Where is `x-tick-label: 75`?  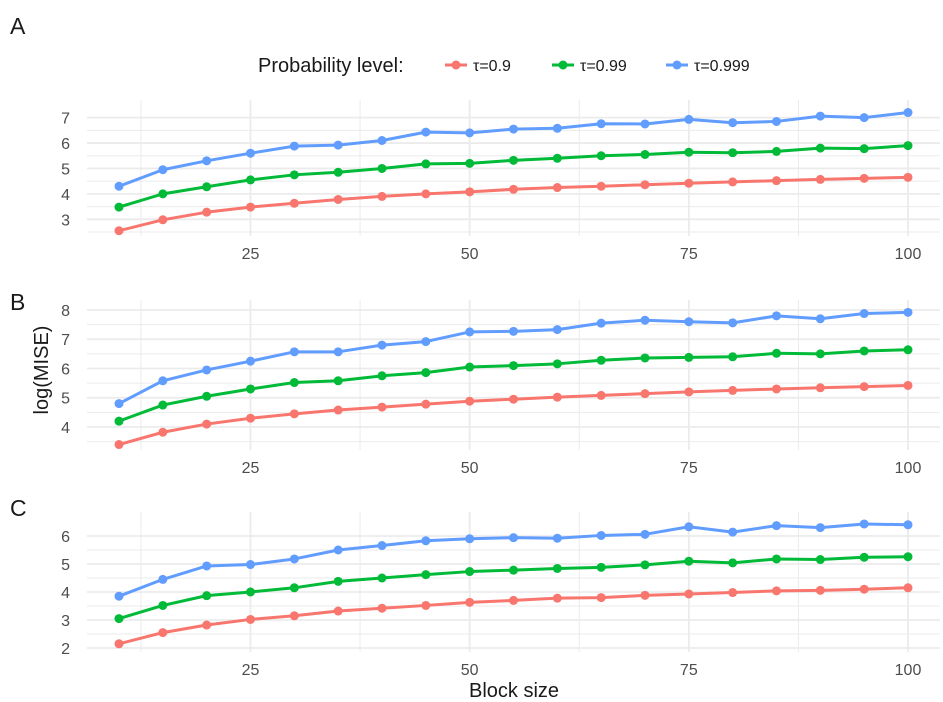 x-tick-label: 75 is located at coordinates (689, 468).